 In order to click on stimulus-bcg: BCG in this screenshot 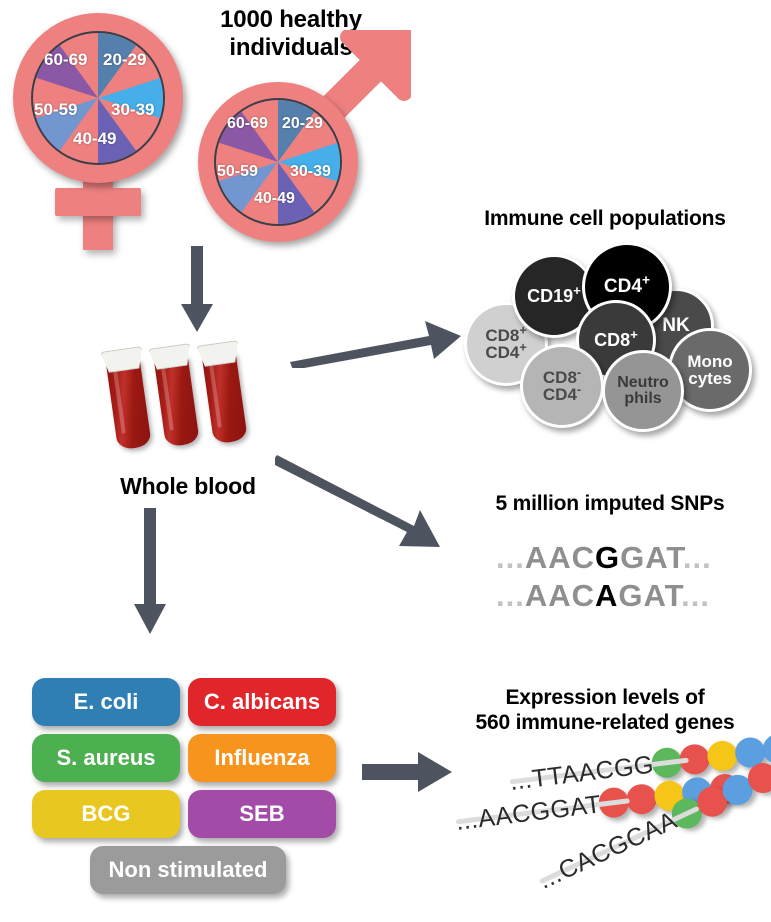, I will do `click(106, 814)`.